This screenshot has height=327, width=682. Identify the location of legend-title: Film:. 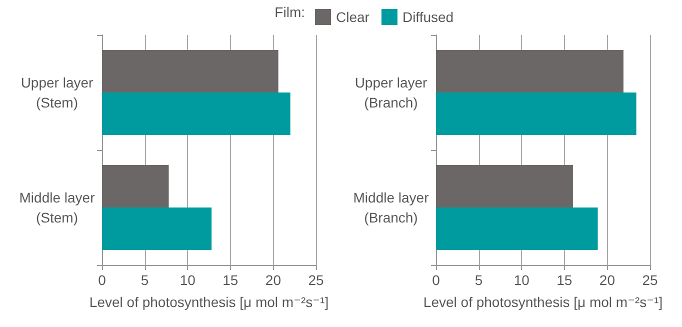
(289, 12).